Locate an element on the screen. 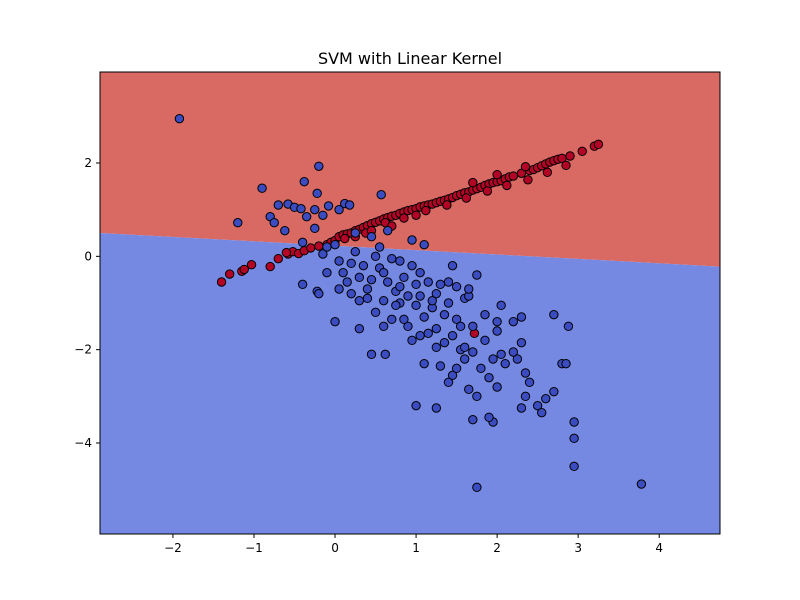  y-tick-label-0: −4 is located at coordinates (83, 443).